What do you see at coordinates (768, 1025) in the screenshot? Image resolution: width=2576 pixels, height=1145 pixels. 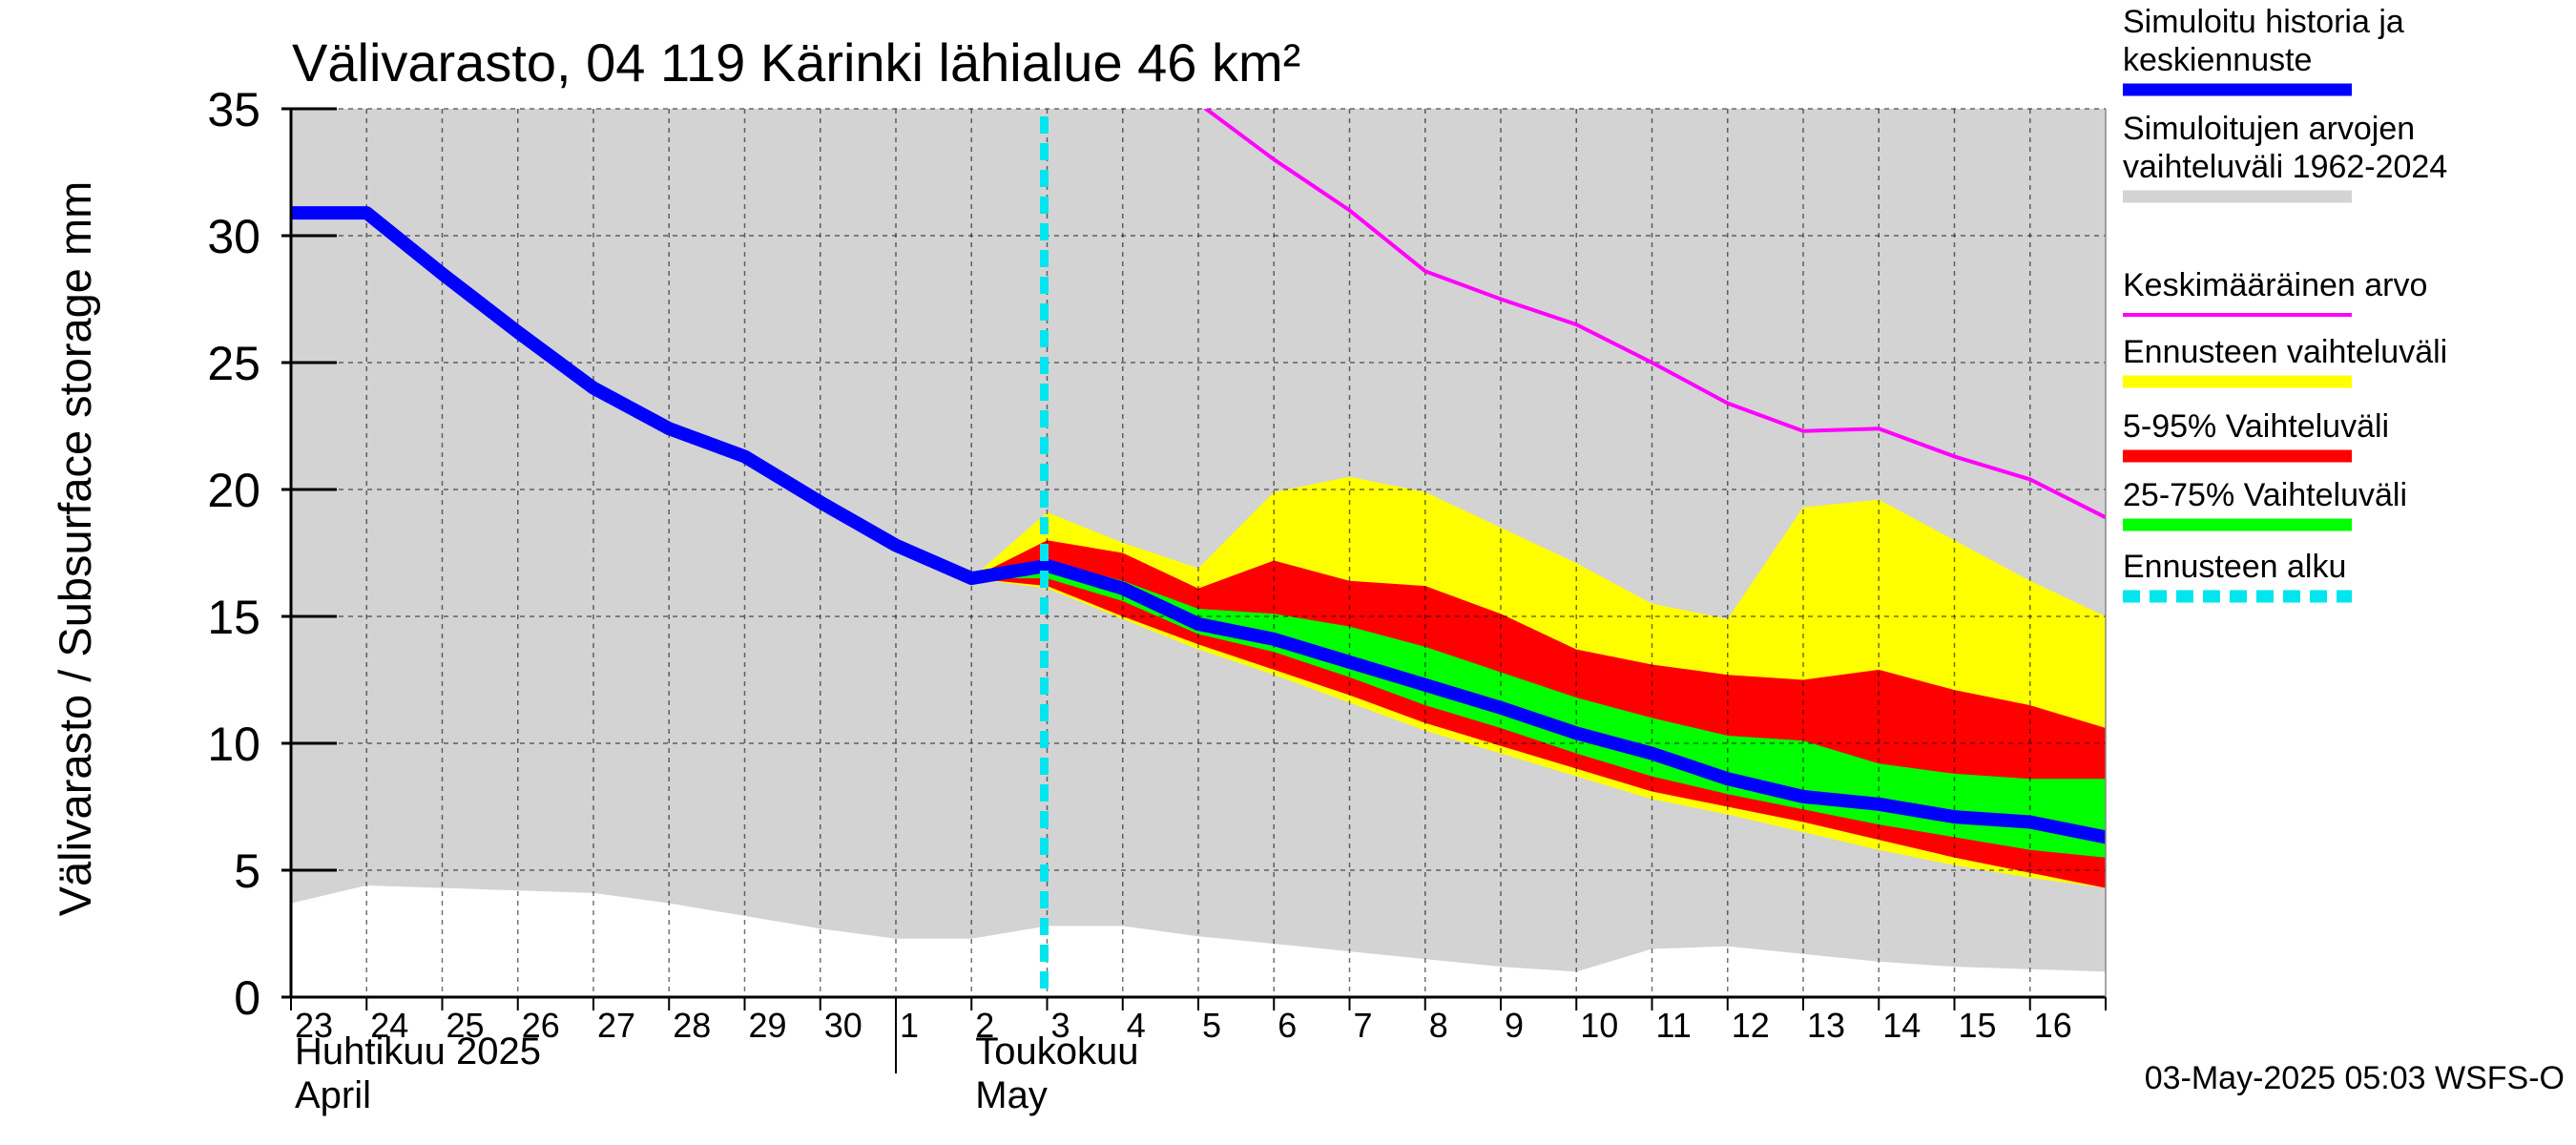 I see `x-tick-label: 29` at bounding box center [768, 1025].